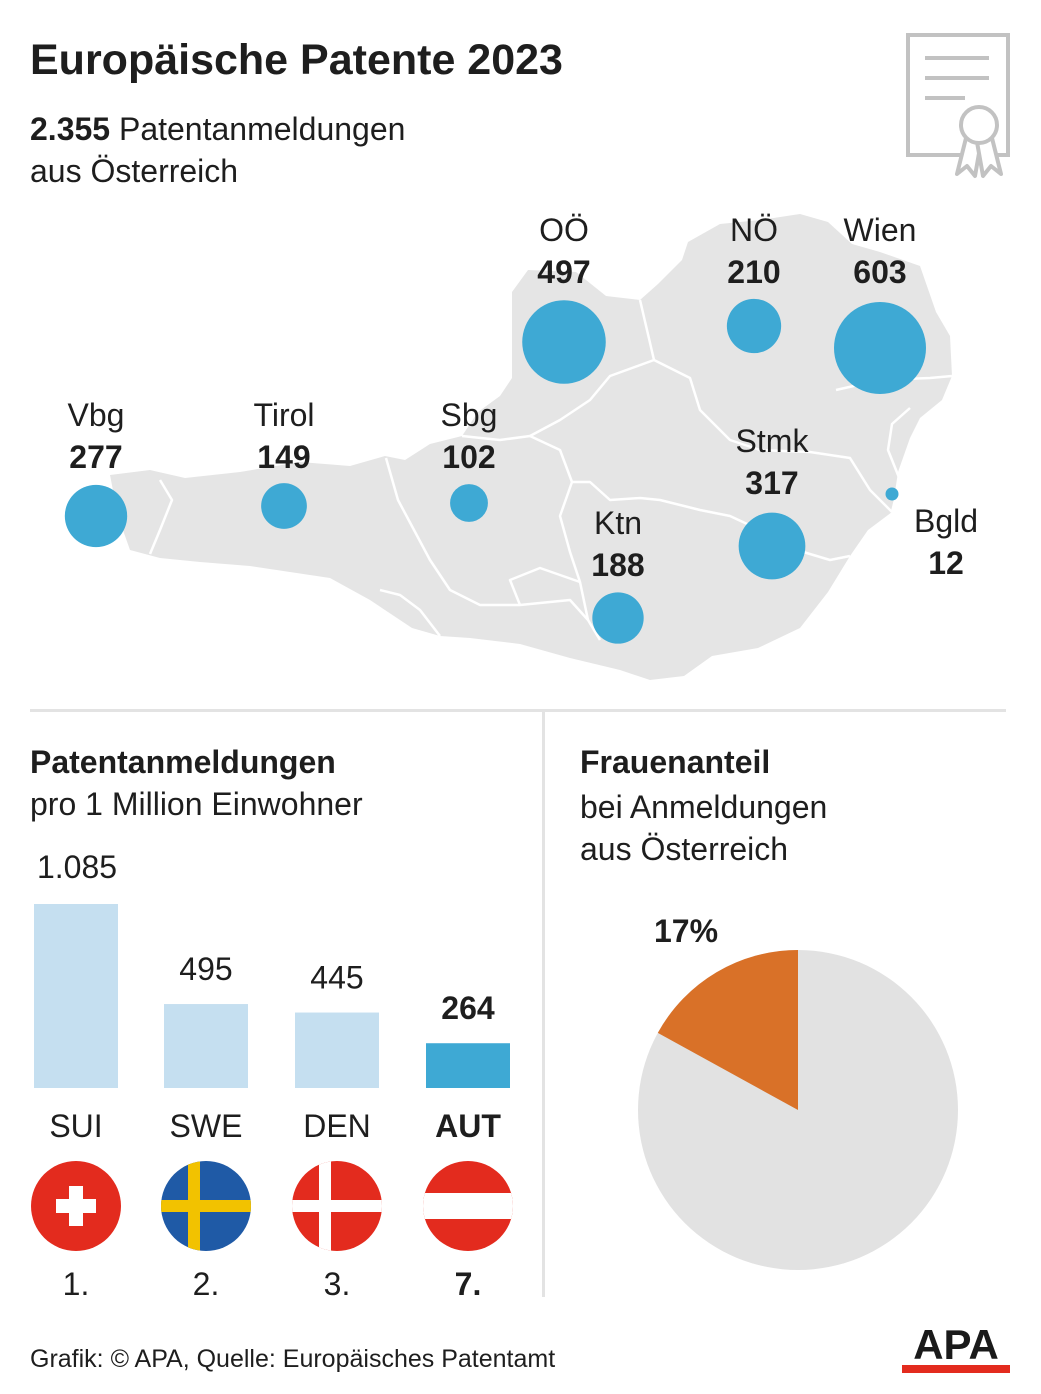 The width and height of the screenshot is (1041, 1394). Describe the element at coordinates (563, 272) in the screenshot. I see `region-value-ooe: 497` at that location.